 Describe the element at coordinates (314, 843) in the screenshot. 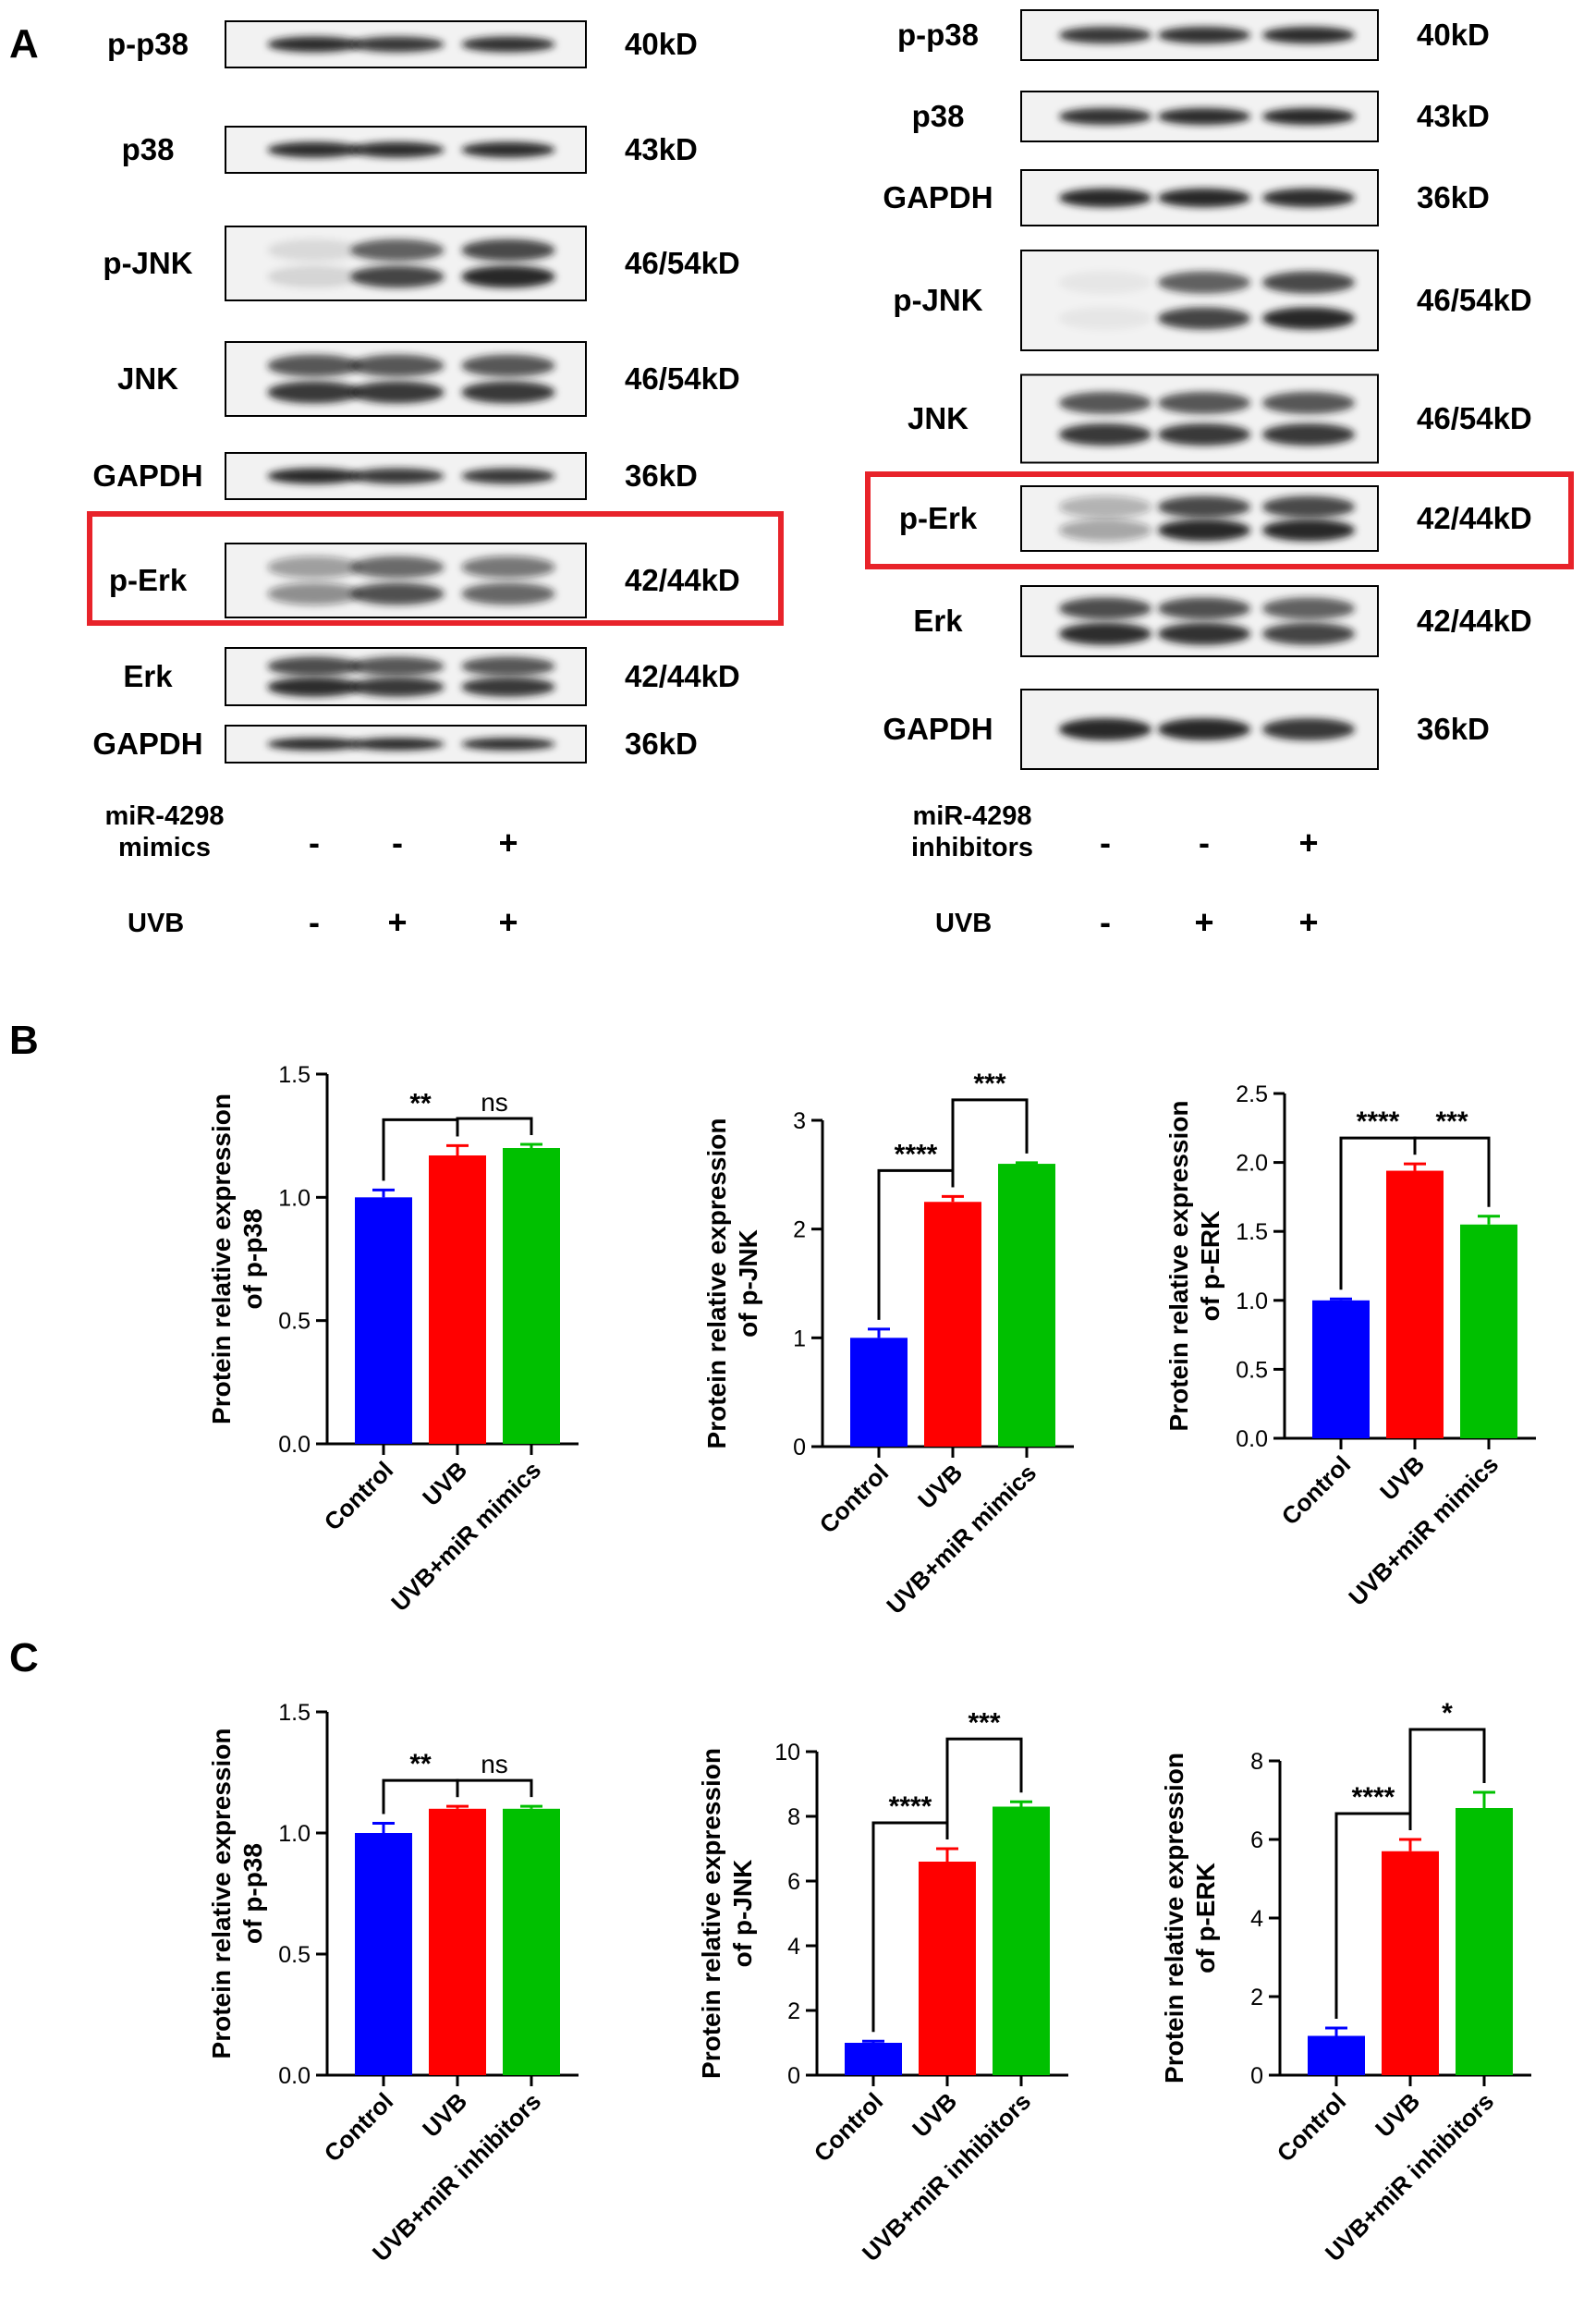

I see `treatment-sign: -` at that location.